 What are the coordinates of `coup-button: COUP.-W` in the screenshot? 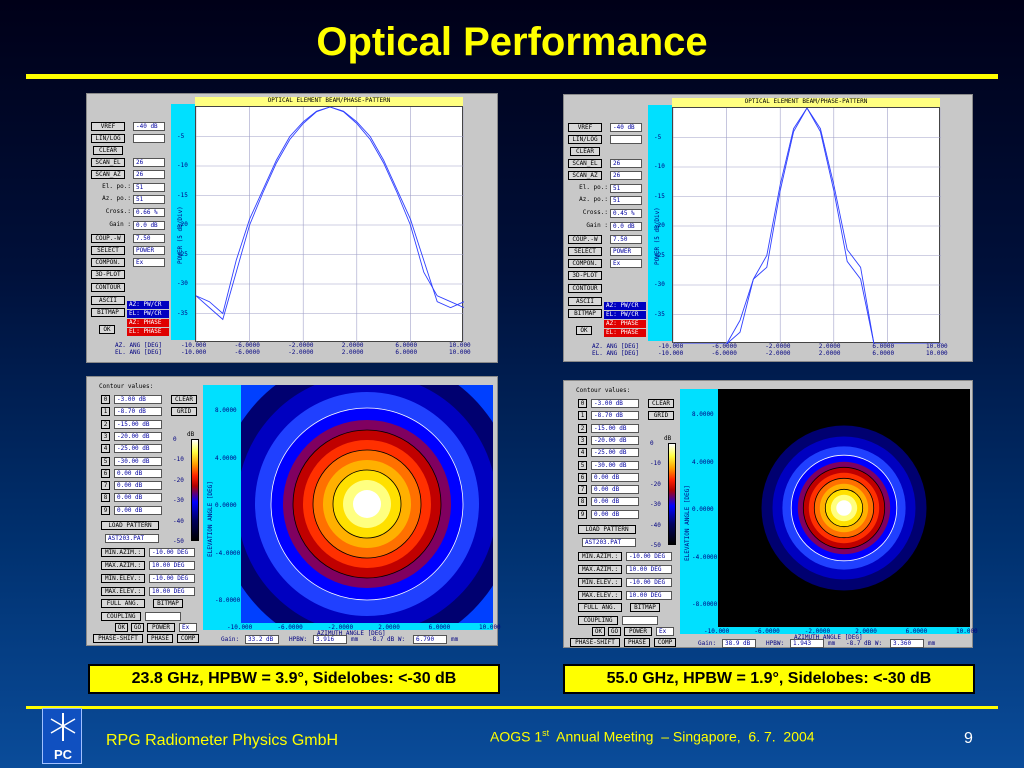 It's located at (585, 239).